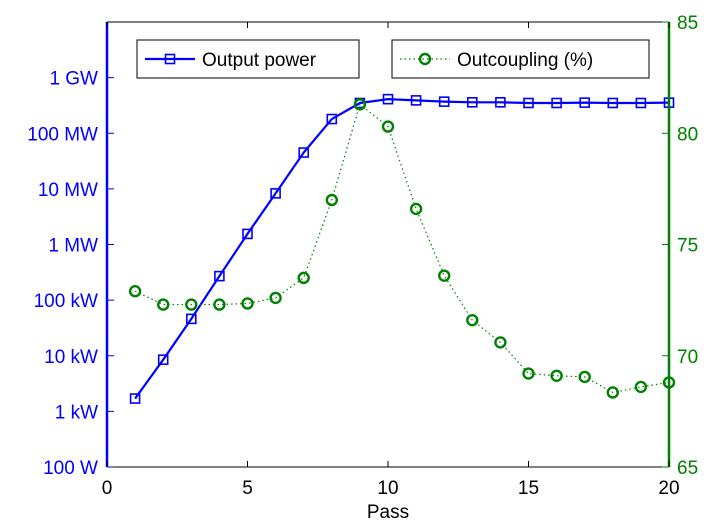 The image size is (707, 522). What do you see at coordinates (525, 60) in the screenshot?
I see `legend-label: Outcoupling (%)` at bounding box center [525, 60].